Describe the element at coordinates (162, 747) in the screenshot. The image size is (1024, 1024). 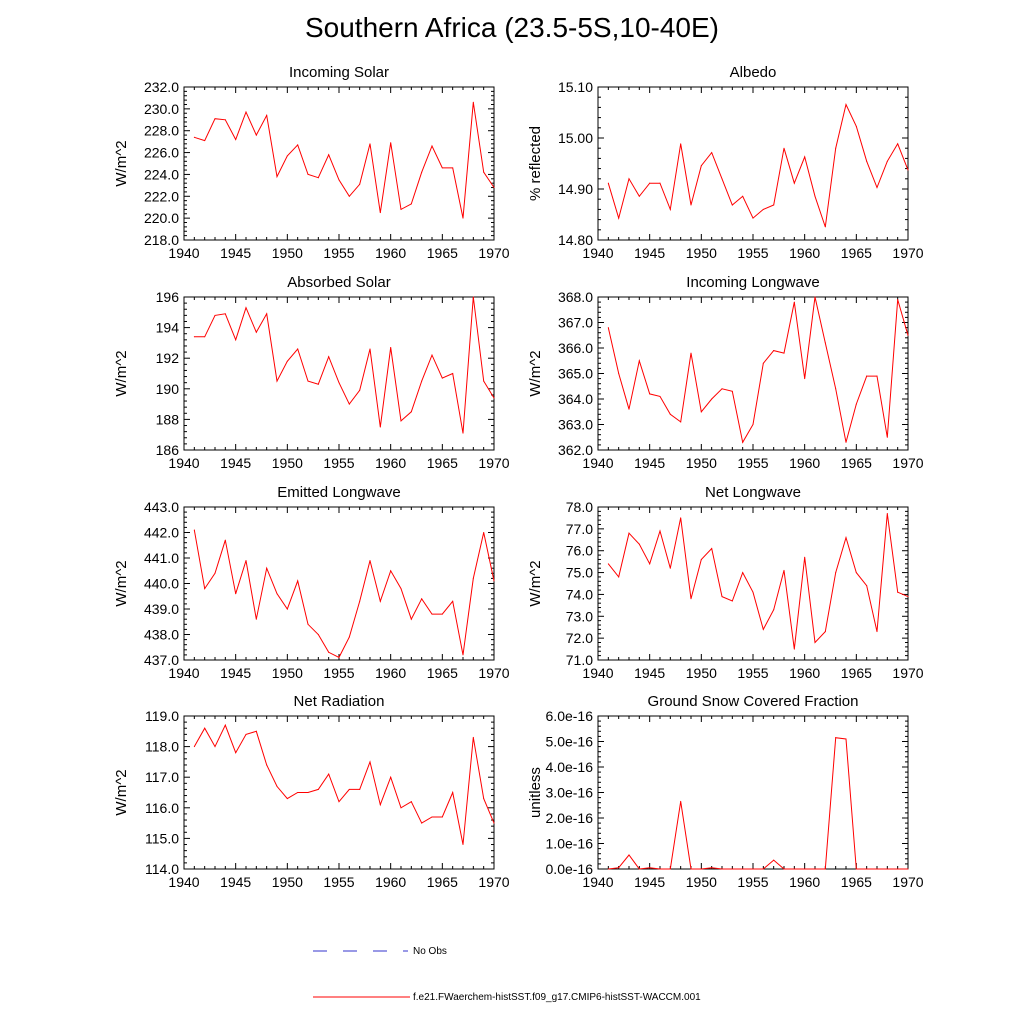
I see `y-tick-label: 118.0` at that location.